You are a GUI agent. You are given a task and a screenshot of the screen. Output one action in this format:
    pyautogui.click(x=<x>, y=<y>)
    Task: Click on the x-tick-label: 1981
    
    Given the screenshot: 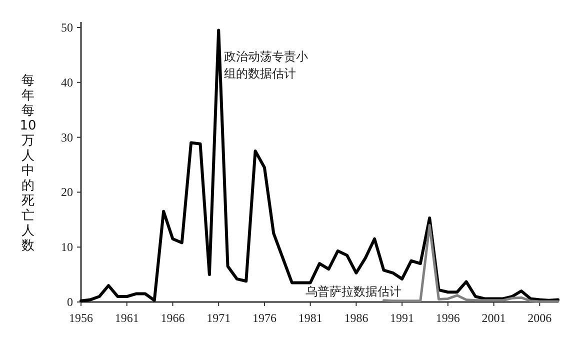 What is the action you would take?
    pyautogui.click(x=310, y=318)
    